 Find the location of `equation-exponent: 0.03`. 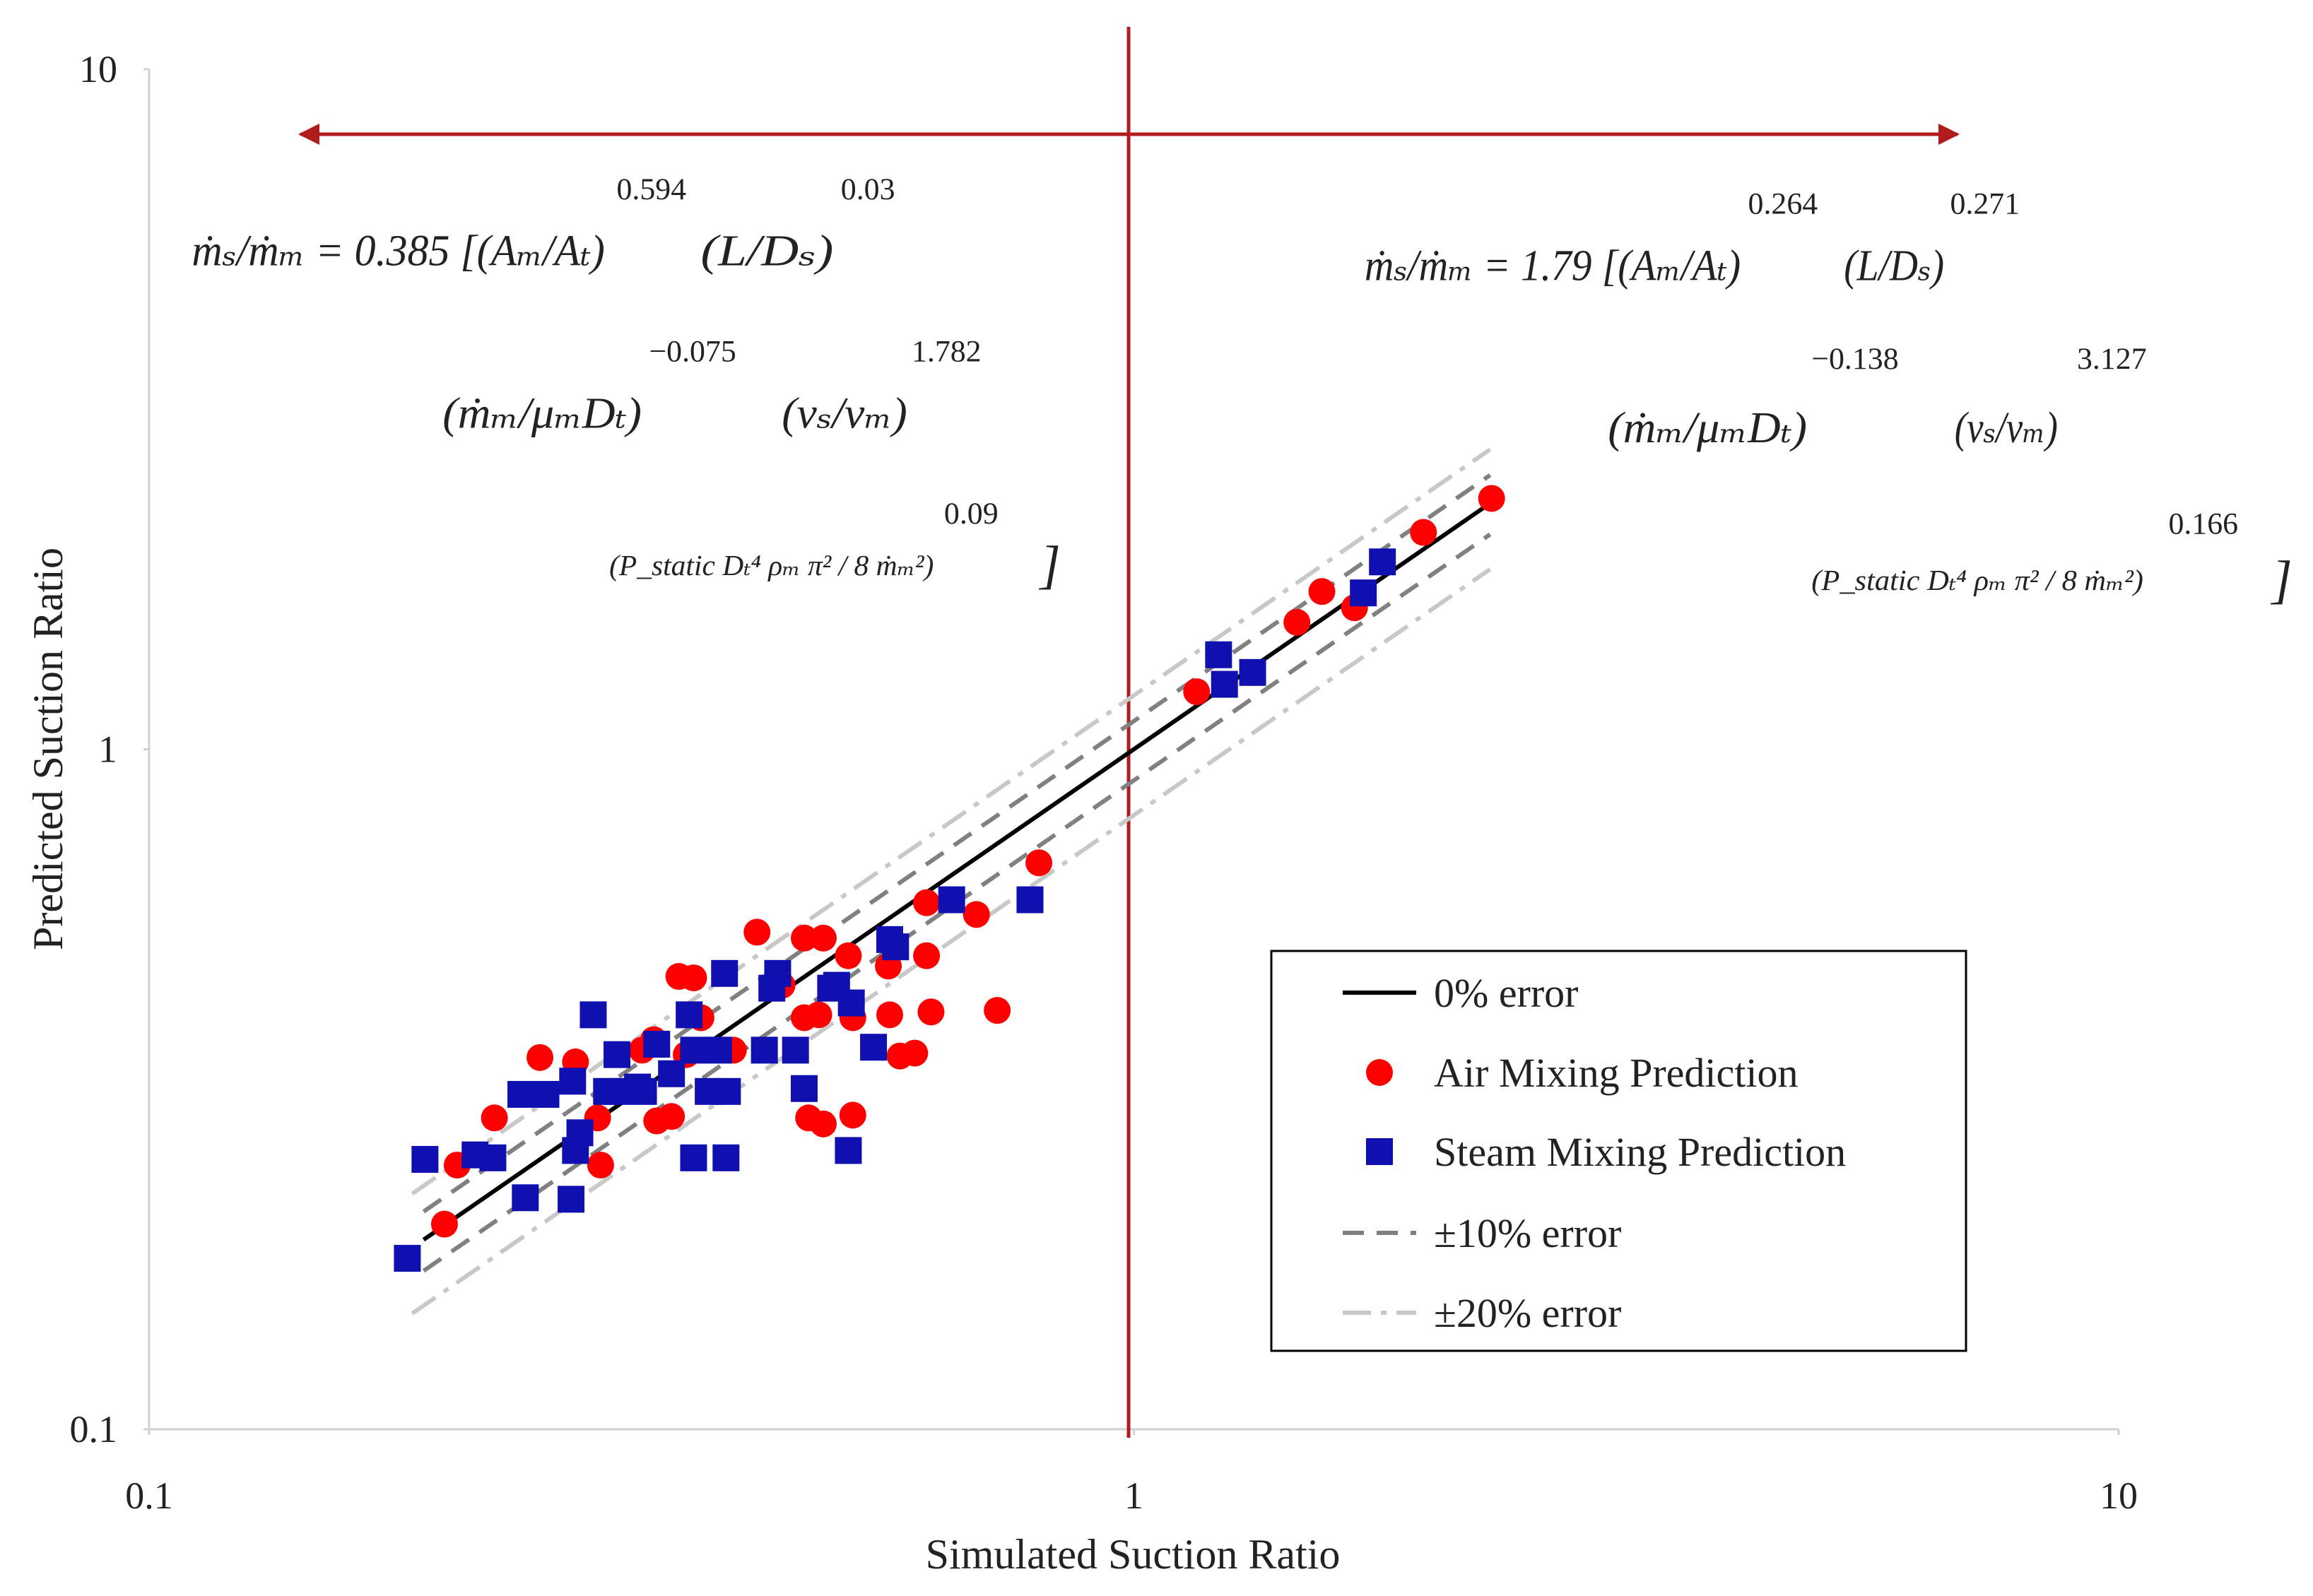

equation-exponent: 0.03 is located at coordinates (868, 189).